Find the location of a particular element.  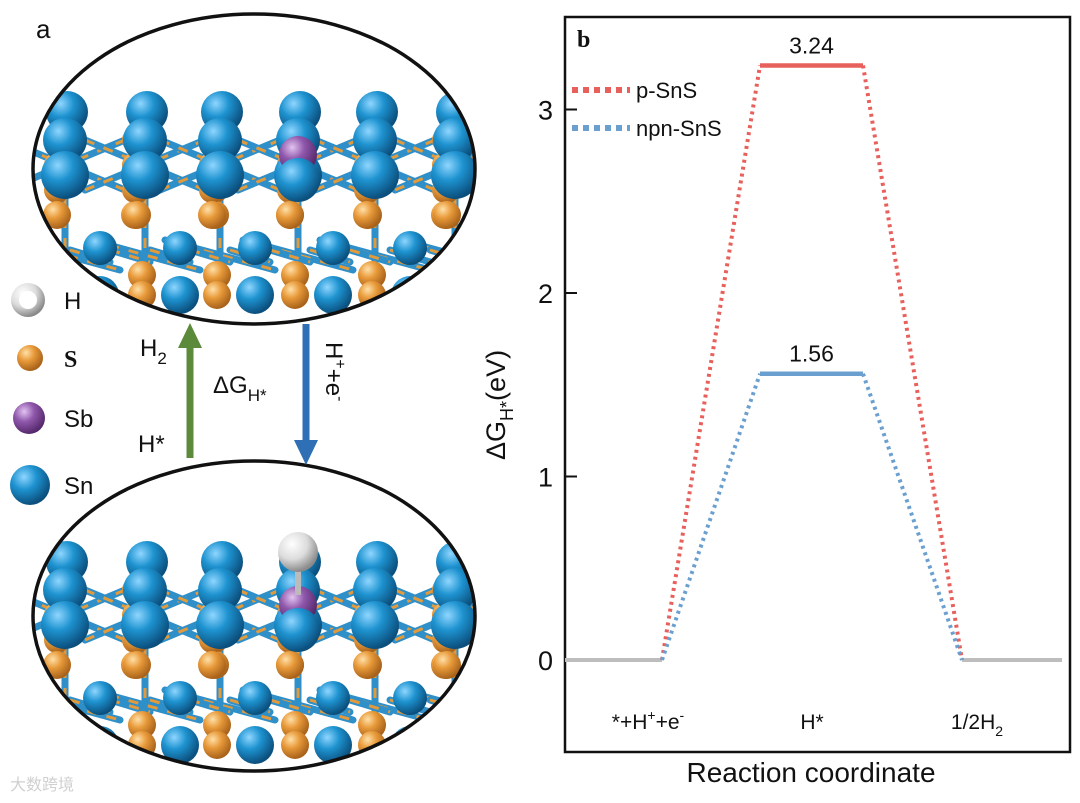

s-atom-icon is located at coordinates (30, 358).